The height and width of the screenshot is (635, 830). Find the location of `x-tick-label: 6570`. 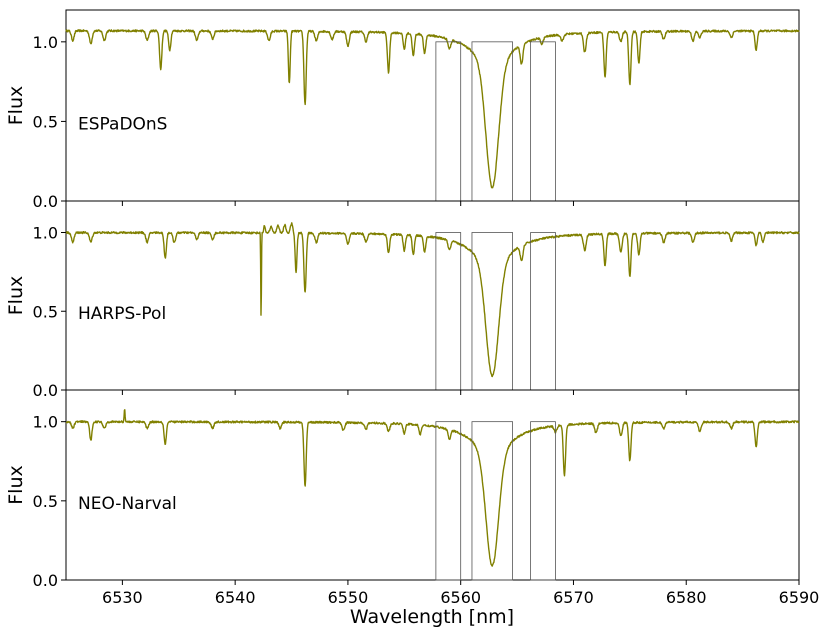

x-tick-label: 6570 is located at coordinates (573, 597).